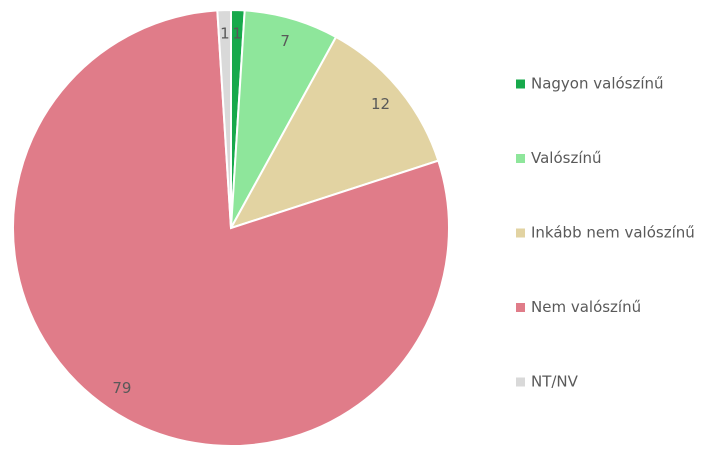 Image resolution: width=724 pixels, height=456 pixels. Describe the element at coordinates (285, 41) in the screenshot. I see `data-label: 7` at that location.